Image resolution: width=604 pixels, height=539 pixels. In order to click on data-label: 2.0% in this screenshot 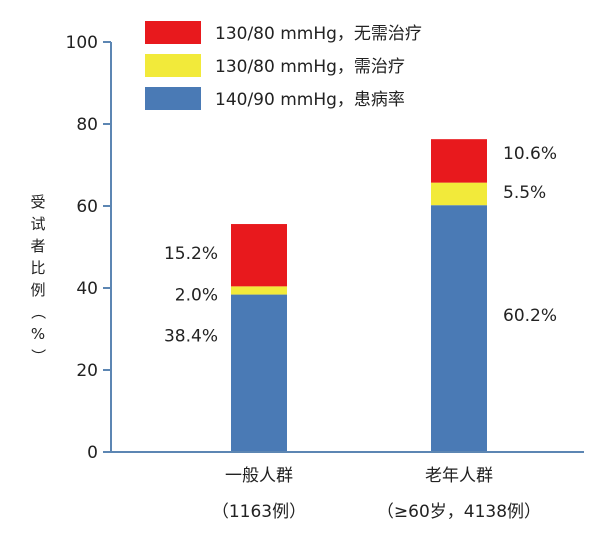, I will do `click(196, 295)`.